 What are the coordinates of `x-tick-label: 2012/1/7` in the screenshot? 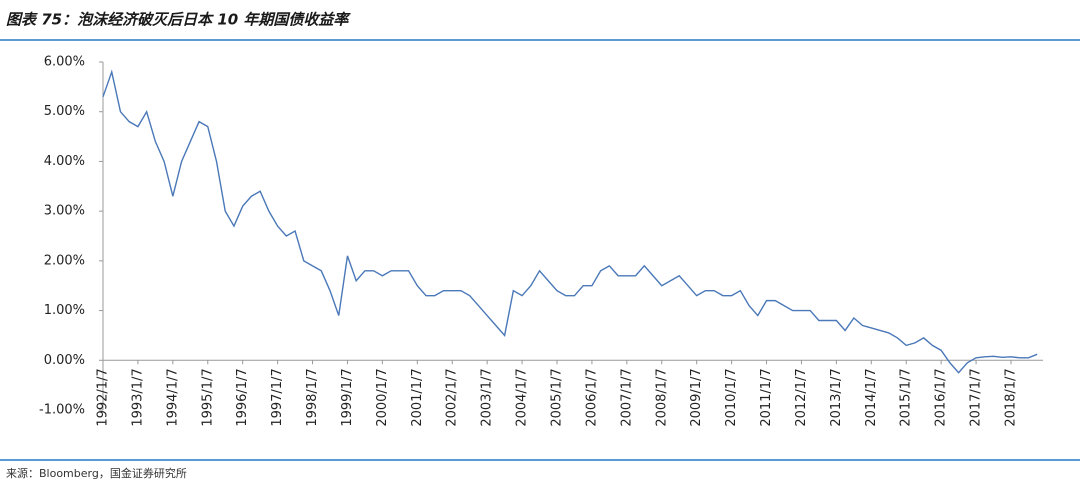 It's located at (801, 397).